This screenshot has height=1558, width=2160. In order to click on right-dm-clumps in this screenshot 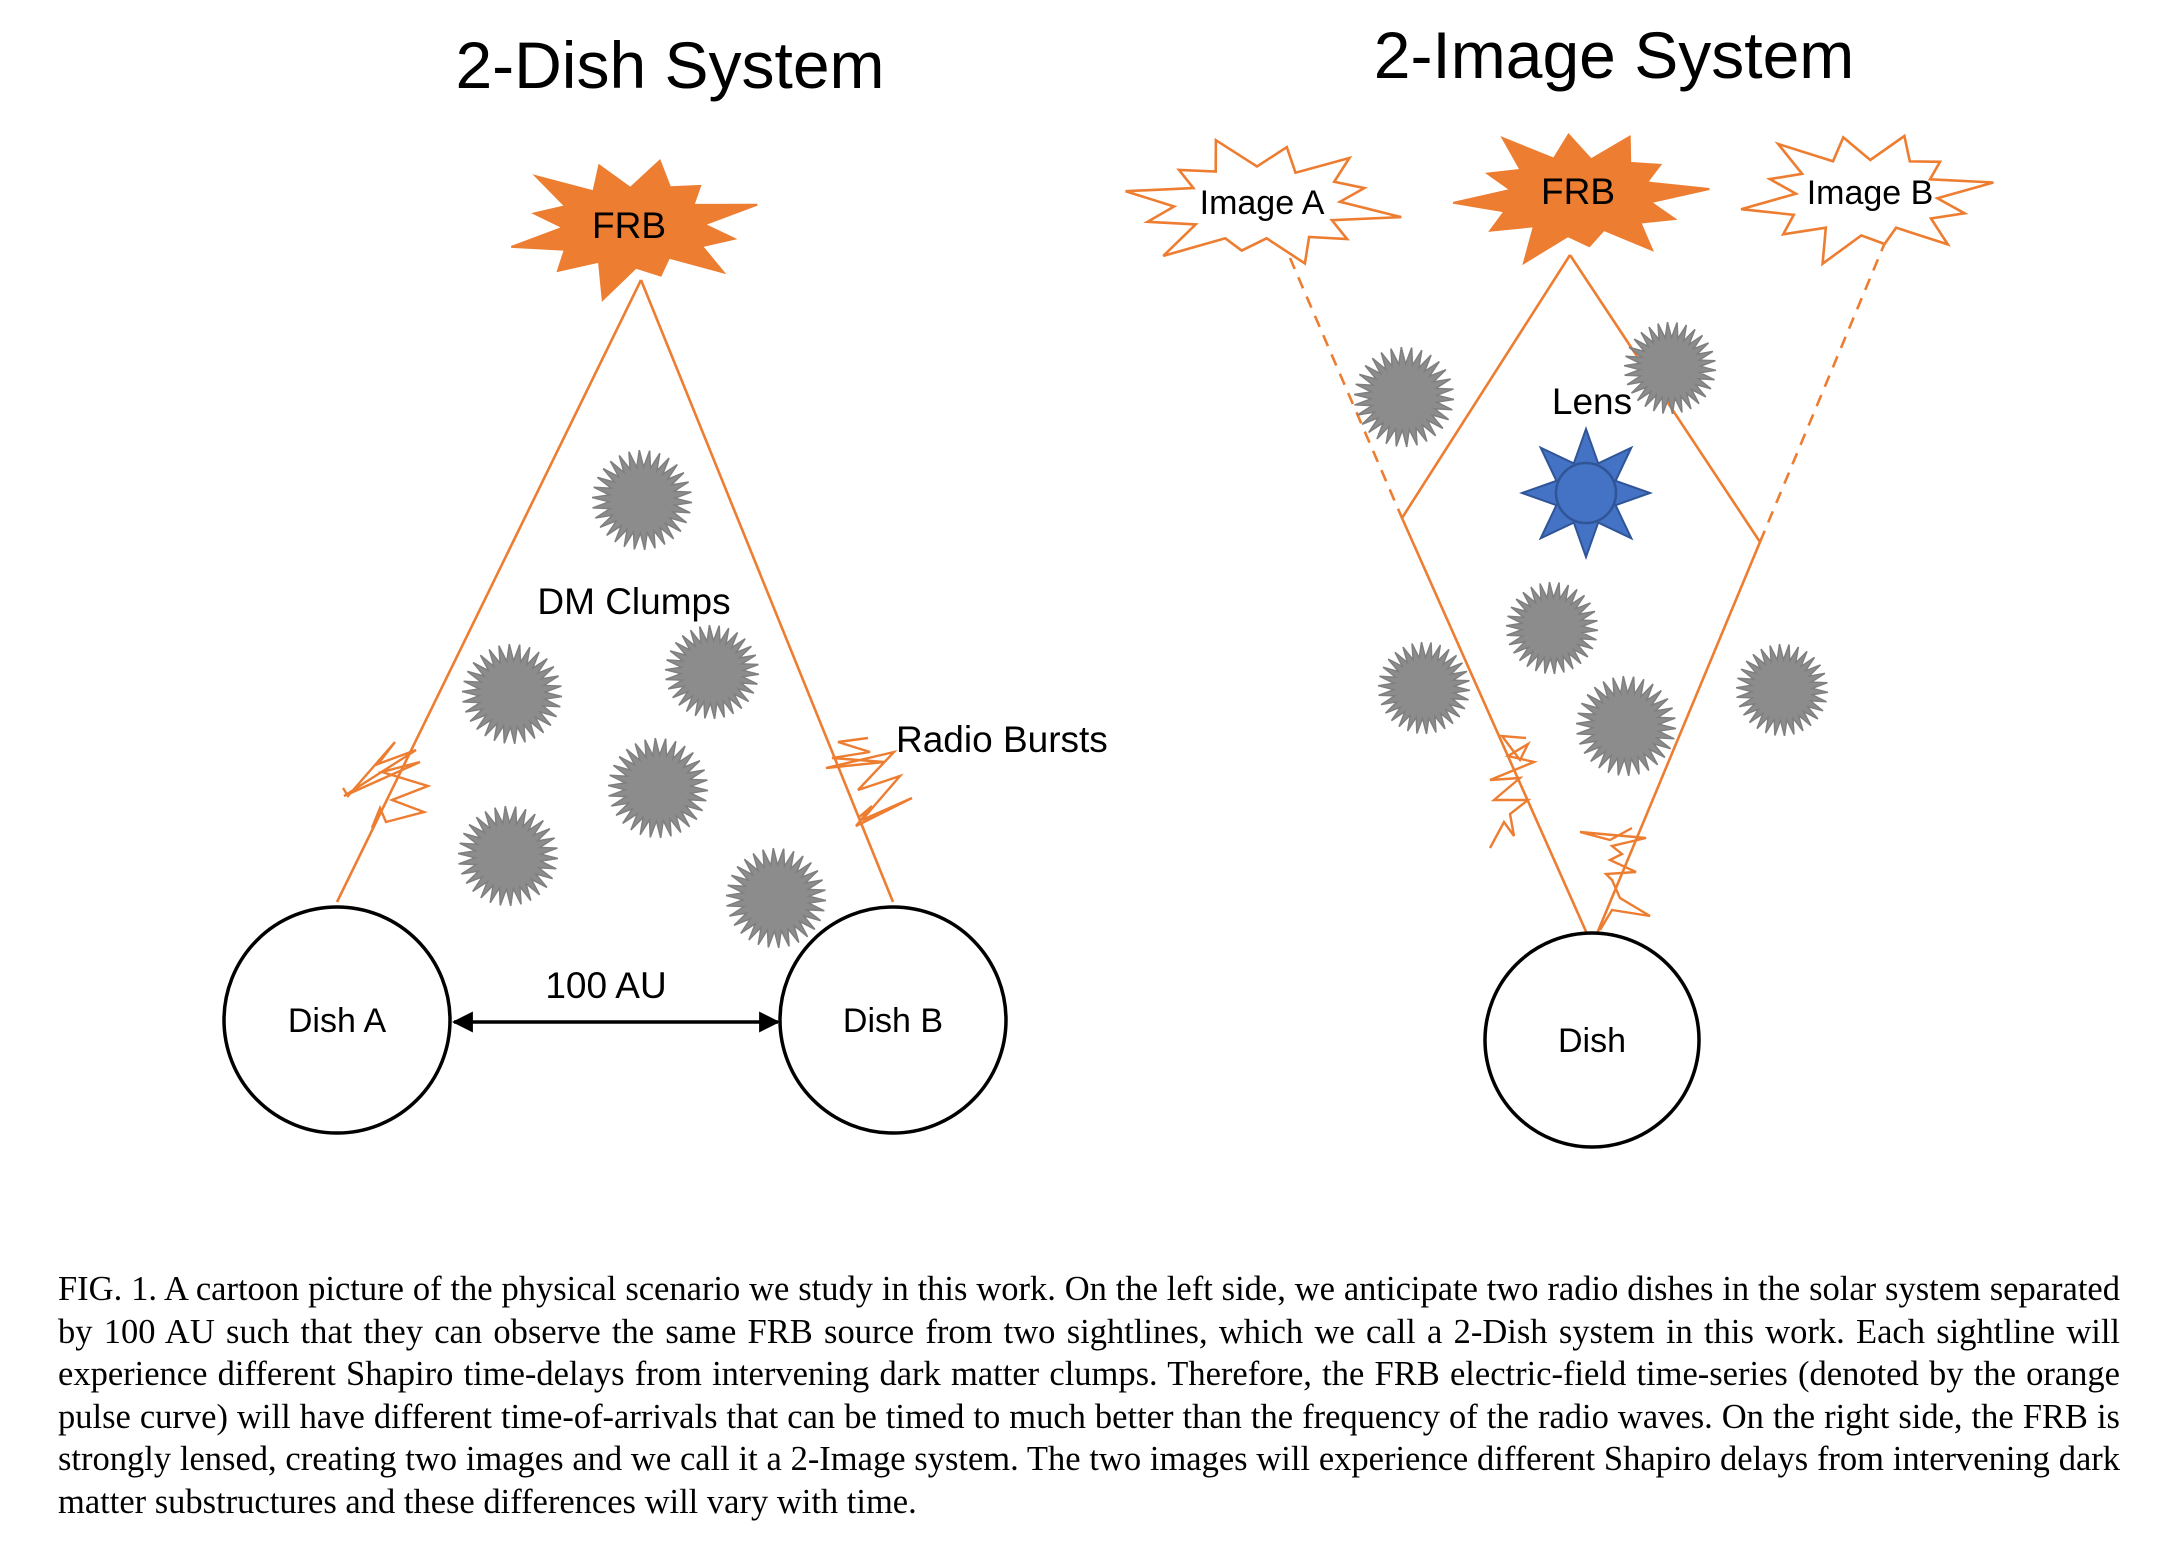, I will do `click(1591, 549)`.